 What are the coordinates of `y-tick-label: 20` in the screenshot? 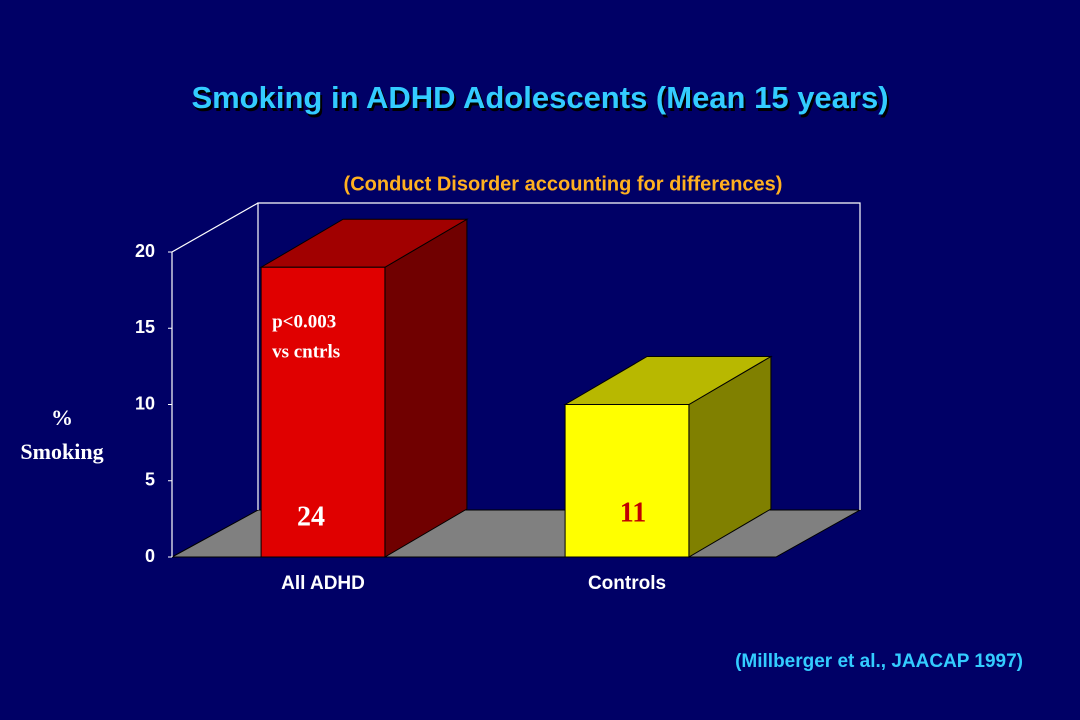 It's located at (145, 251).